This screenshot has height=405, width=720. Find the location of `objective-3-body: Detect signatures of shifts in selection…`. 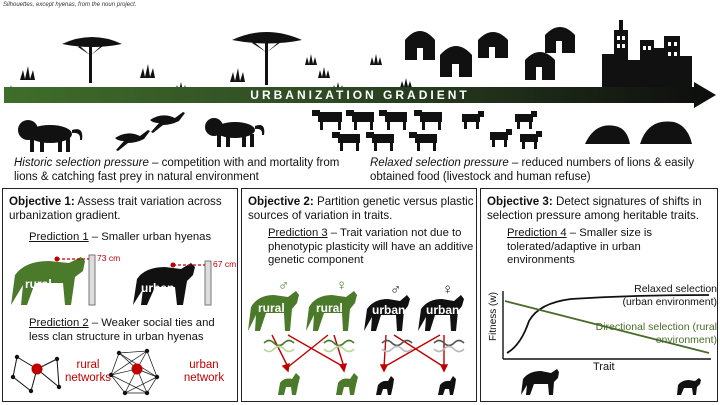

objective-3-body: Detect signatures of shifts in selection… is located at coordinates (594, 208).